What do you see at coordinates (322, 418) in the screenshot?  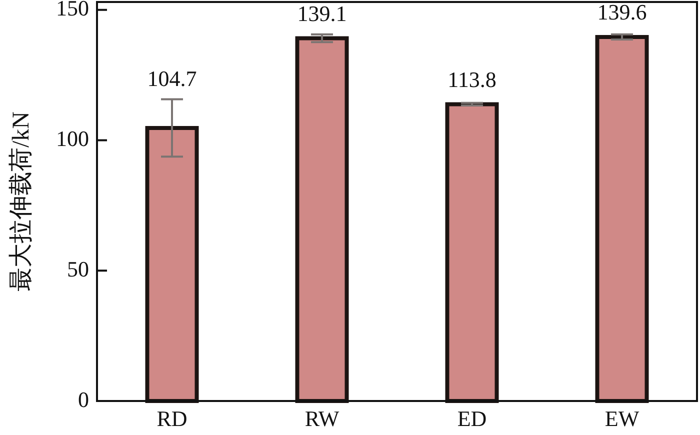 I see `x-tick-label: RW` at bounding box center [322, 418].